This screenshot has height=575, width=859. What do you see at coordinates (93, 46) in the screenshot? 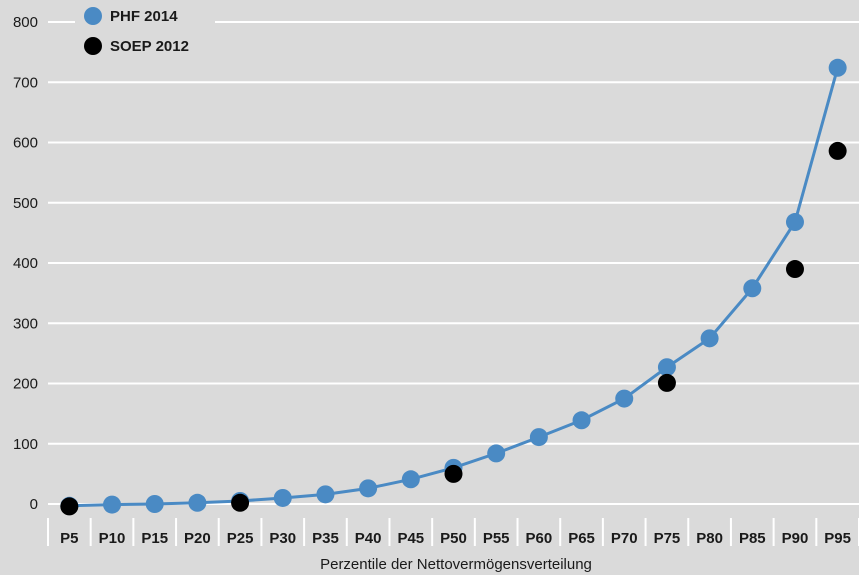
I see `legend-marker-soep` at bounding box center [93, 46].